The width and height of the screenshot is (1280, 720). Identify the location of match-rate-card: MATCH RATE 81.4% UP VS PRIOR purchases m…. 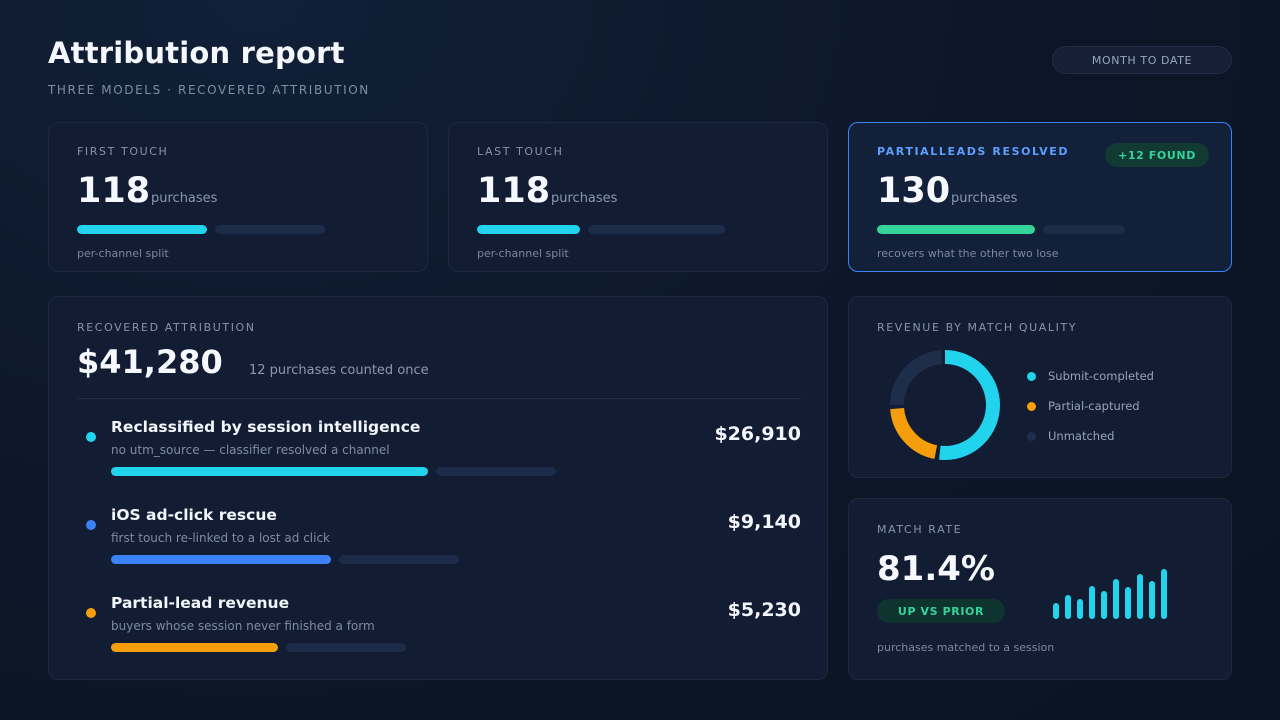
(1040, 589).